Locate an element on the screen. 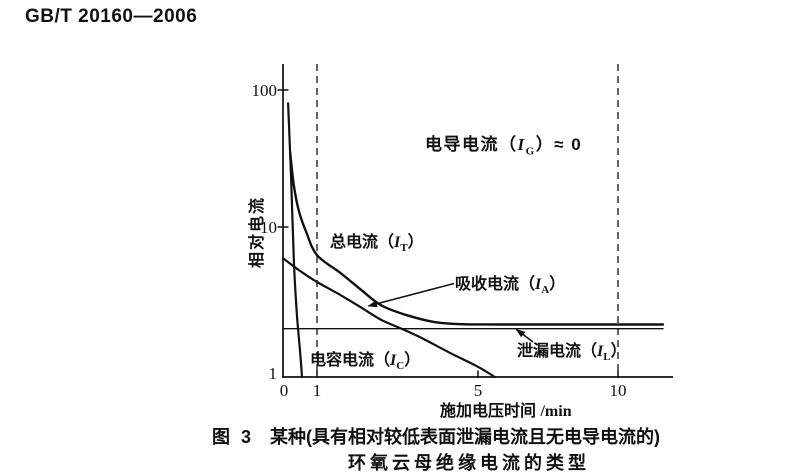 This screenshot has height=472, width=800. current-subscript: C is located at coordinates (400, 366).